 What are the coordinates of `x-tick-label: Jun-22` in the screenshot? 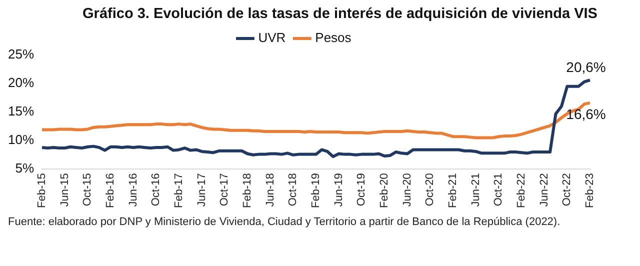 It's located at (544, 190).